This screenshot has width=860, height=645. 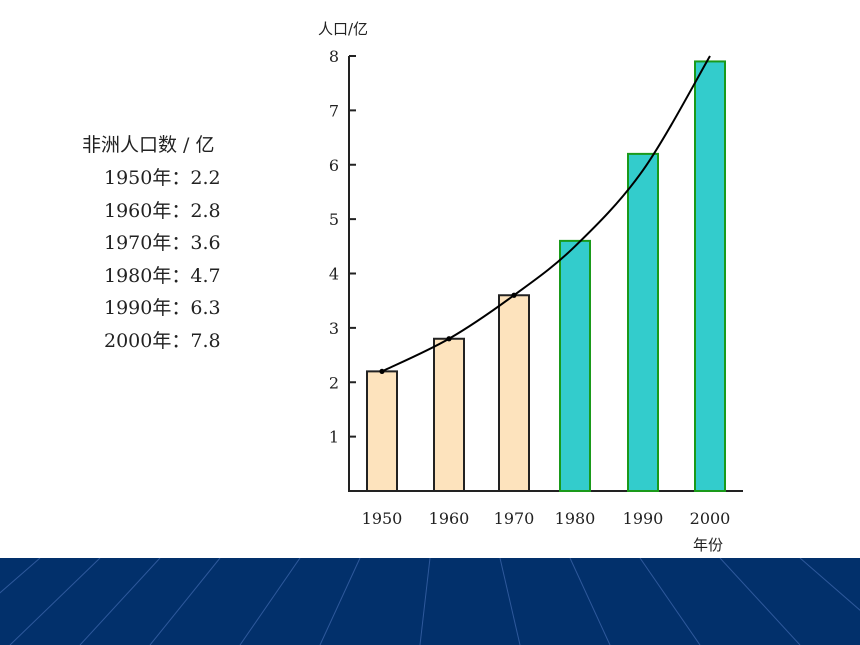 I want to click on bar-1960, so click(x=449, y=414).